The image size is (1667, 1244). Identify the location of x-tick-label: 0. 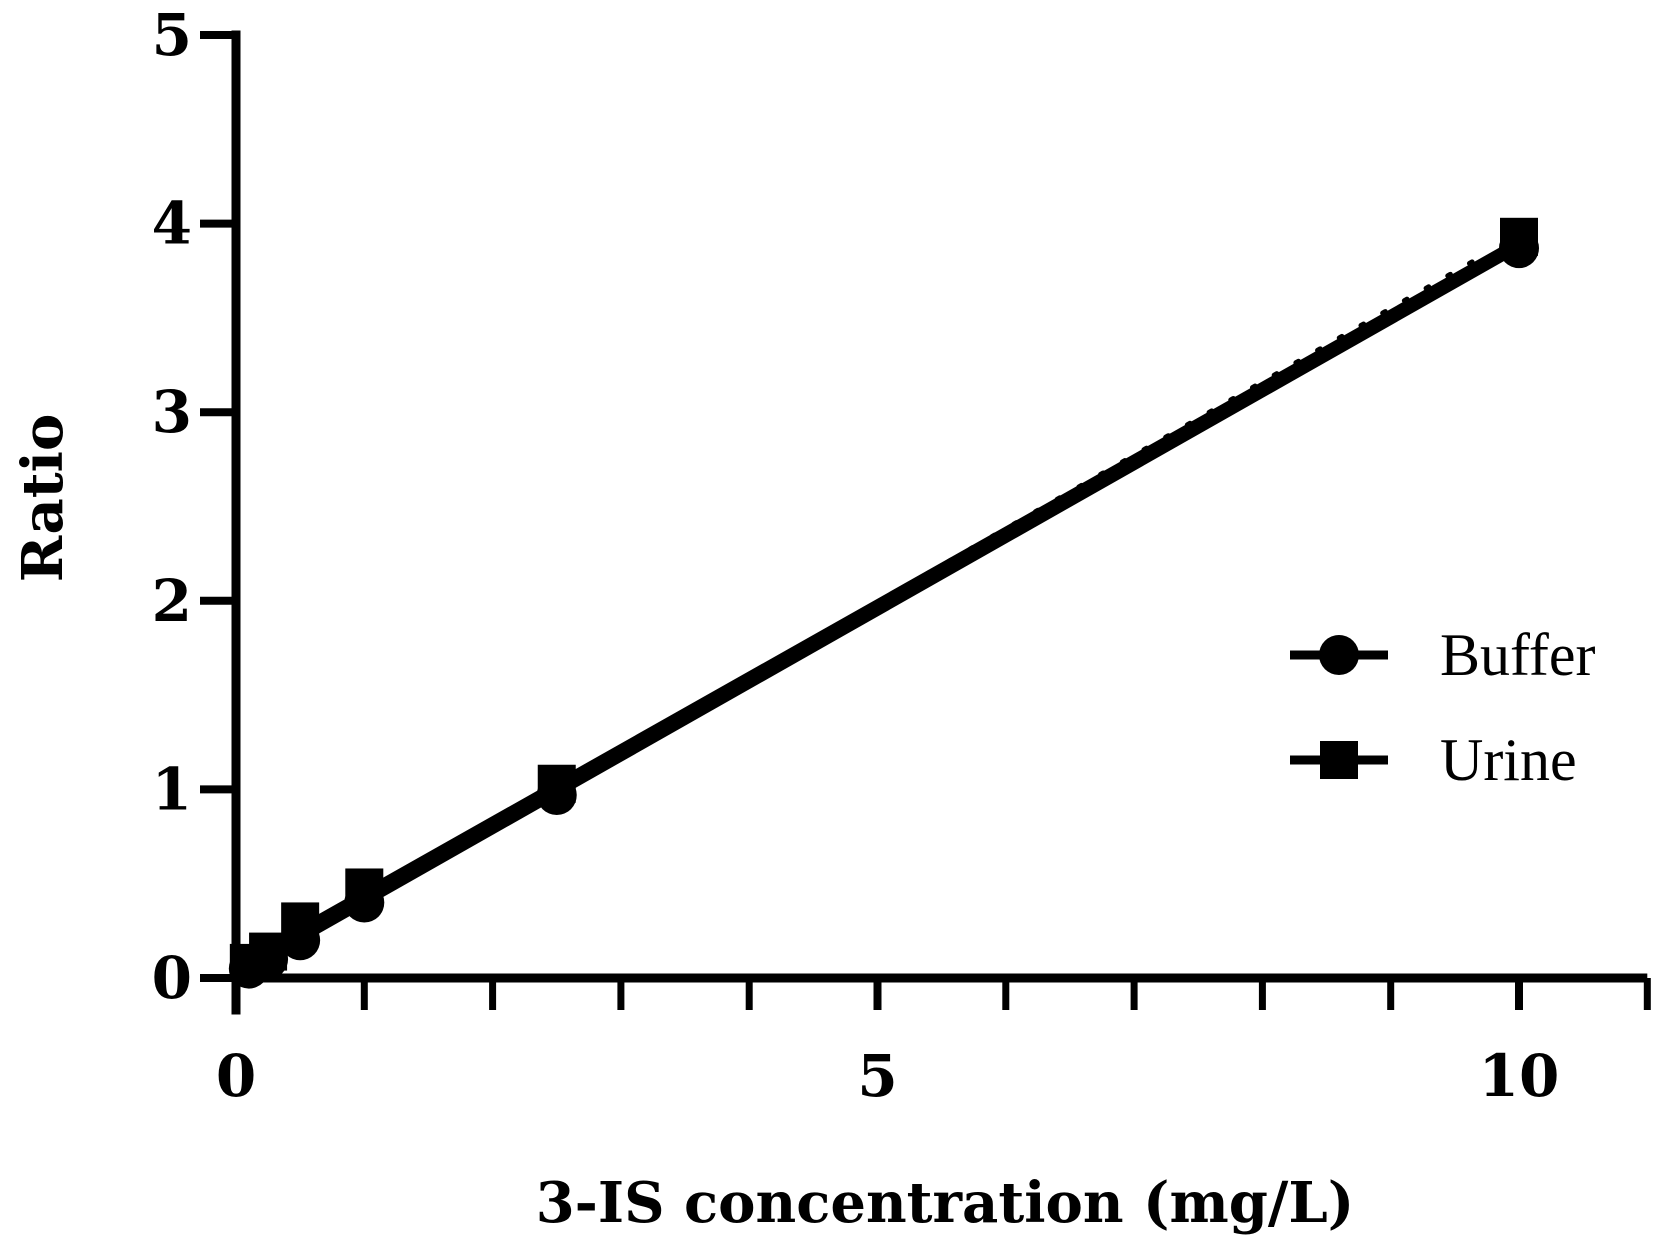
(236, 1076).